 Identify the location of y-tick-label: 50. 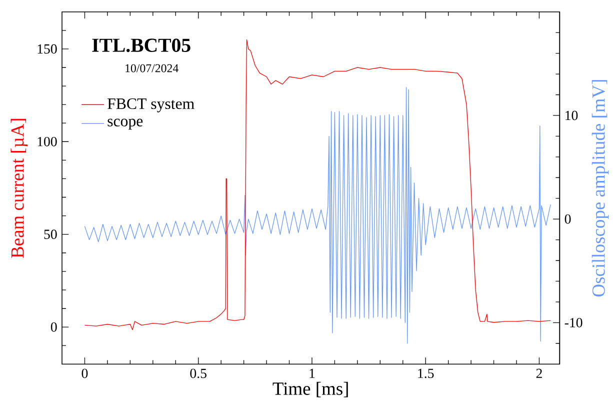
(50, 235).